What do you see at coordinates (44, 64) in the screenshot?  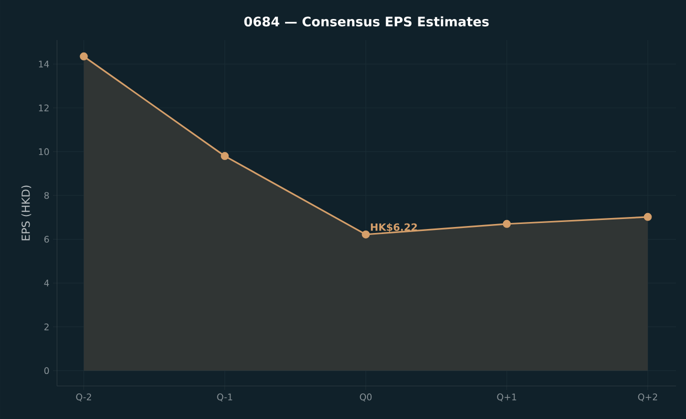 I see `y-tick-label: 14` at bounding box center [44, 64].